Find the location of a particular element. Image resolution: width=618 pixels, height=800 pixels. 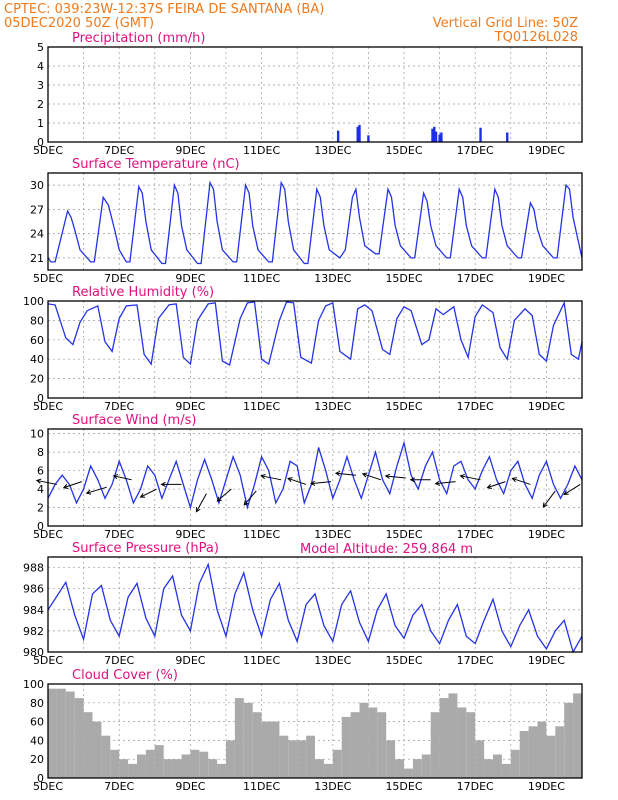

panel-title: Surface Pressure (hPa) is located at coordinates (145, 548).